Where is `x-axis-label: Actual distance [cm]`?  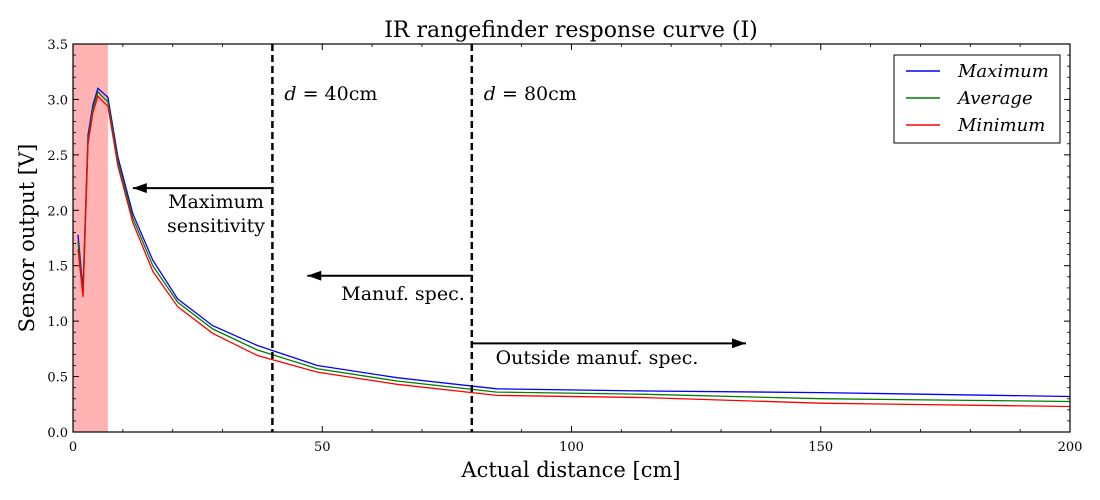 x-axis-label: Actual distance [cm] is located at coordinates (570, 470).